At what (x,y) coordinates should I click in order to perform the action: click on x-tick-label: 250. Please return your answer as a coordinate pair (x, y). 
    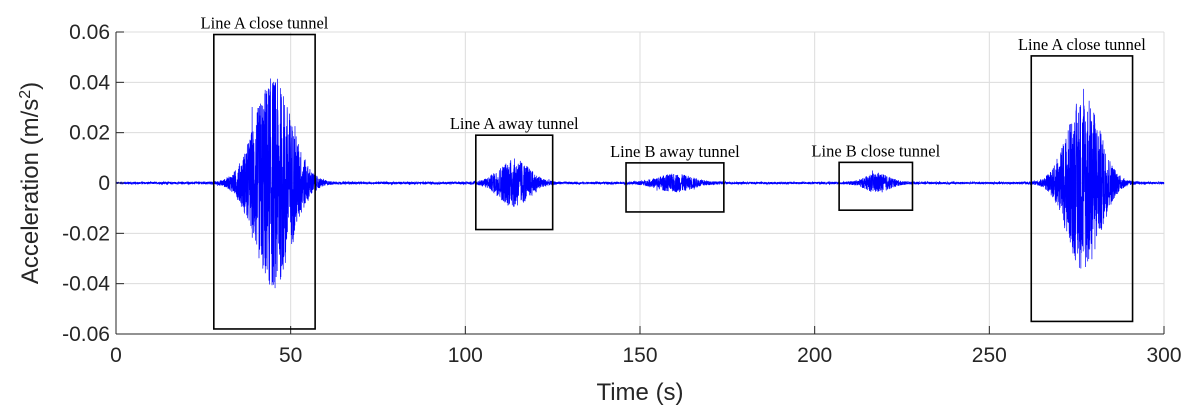
    Looking at the image, I should click on (989, 355).